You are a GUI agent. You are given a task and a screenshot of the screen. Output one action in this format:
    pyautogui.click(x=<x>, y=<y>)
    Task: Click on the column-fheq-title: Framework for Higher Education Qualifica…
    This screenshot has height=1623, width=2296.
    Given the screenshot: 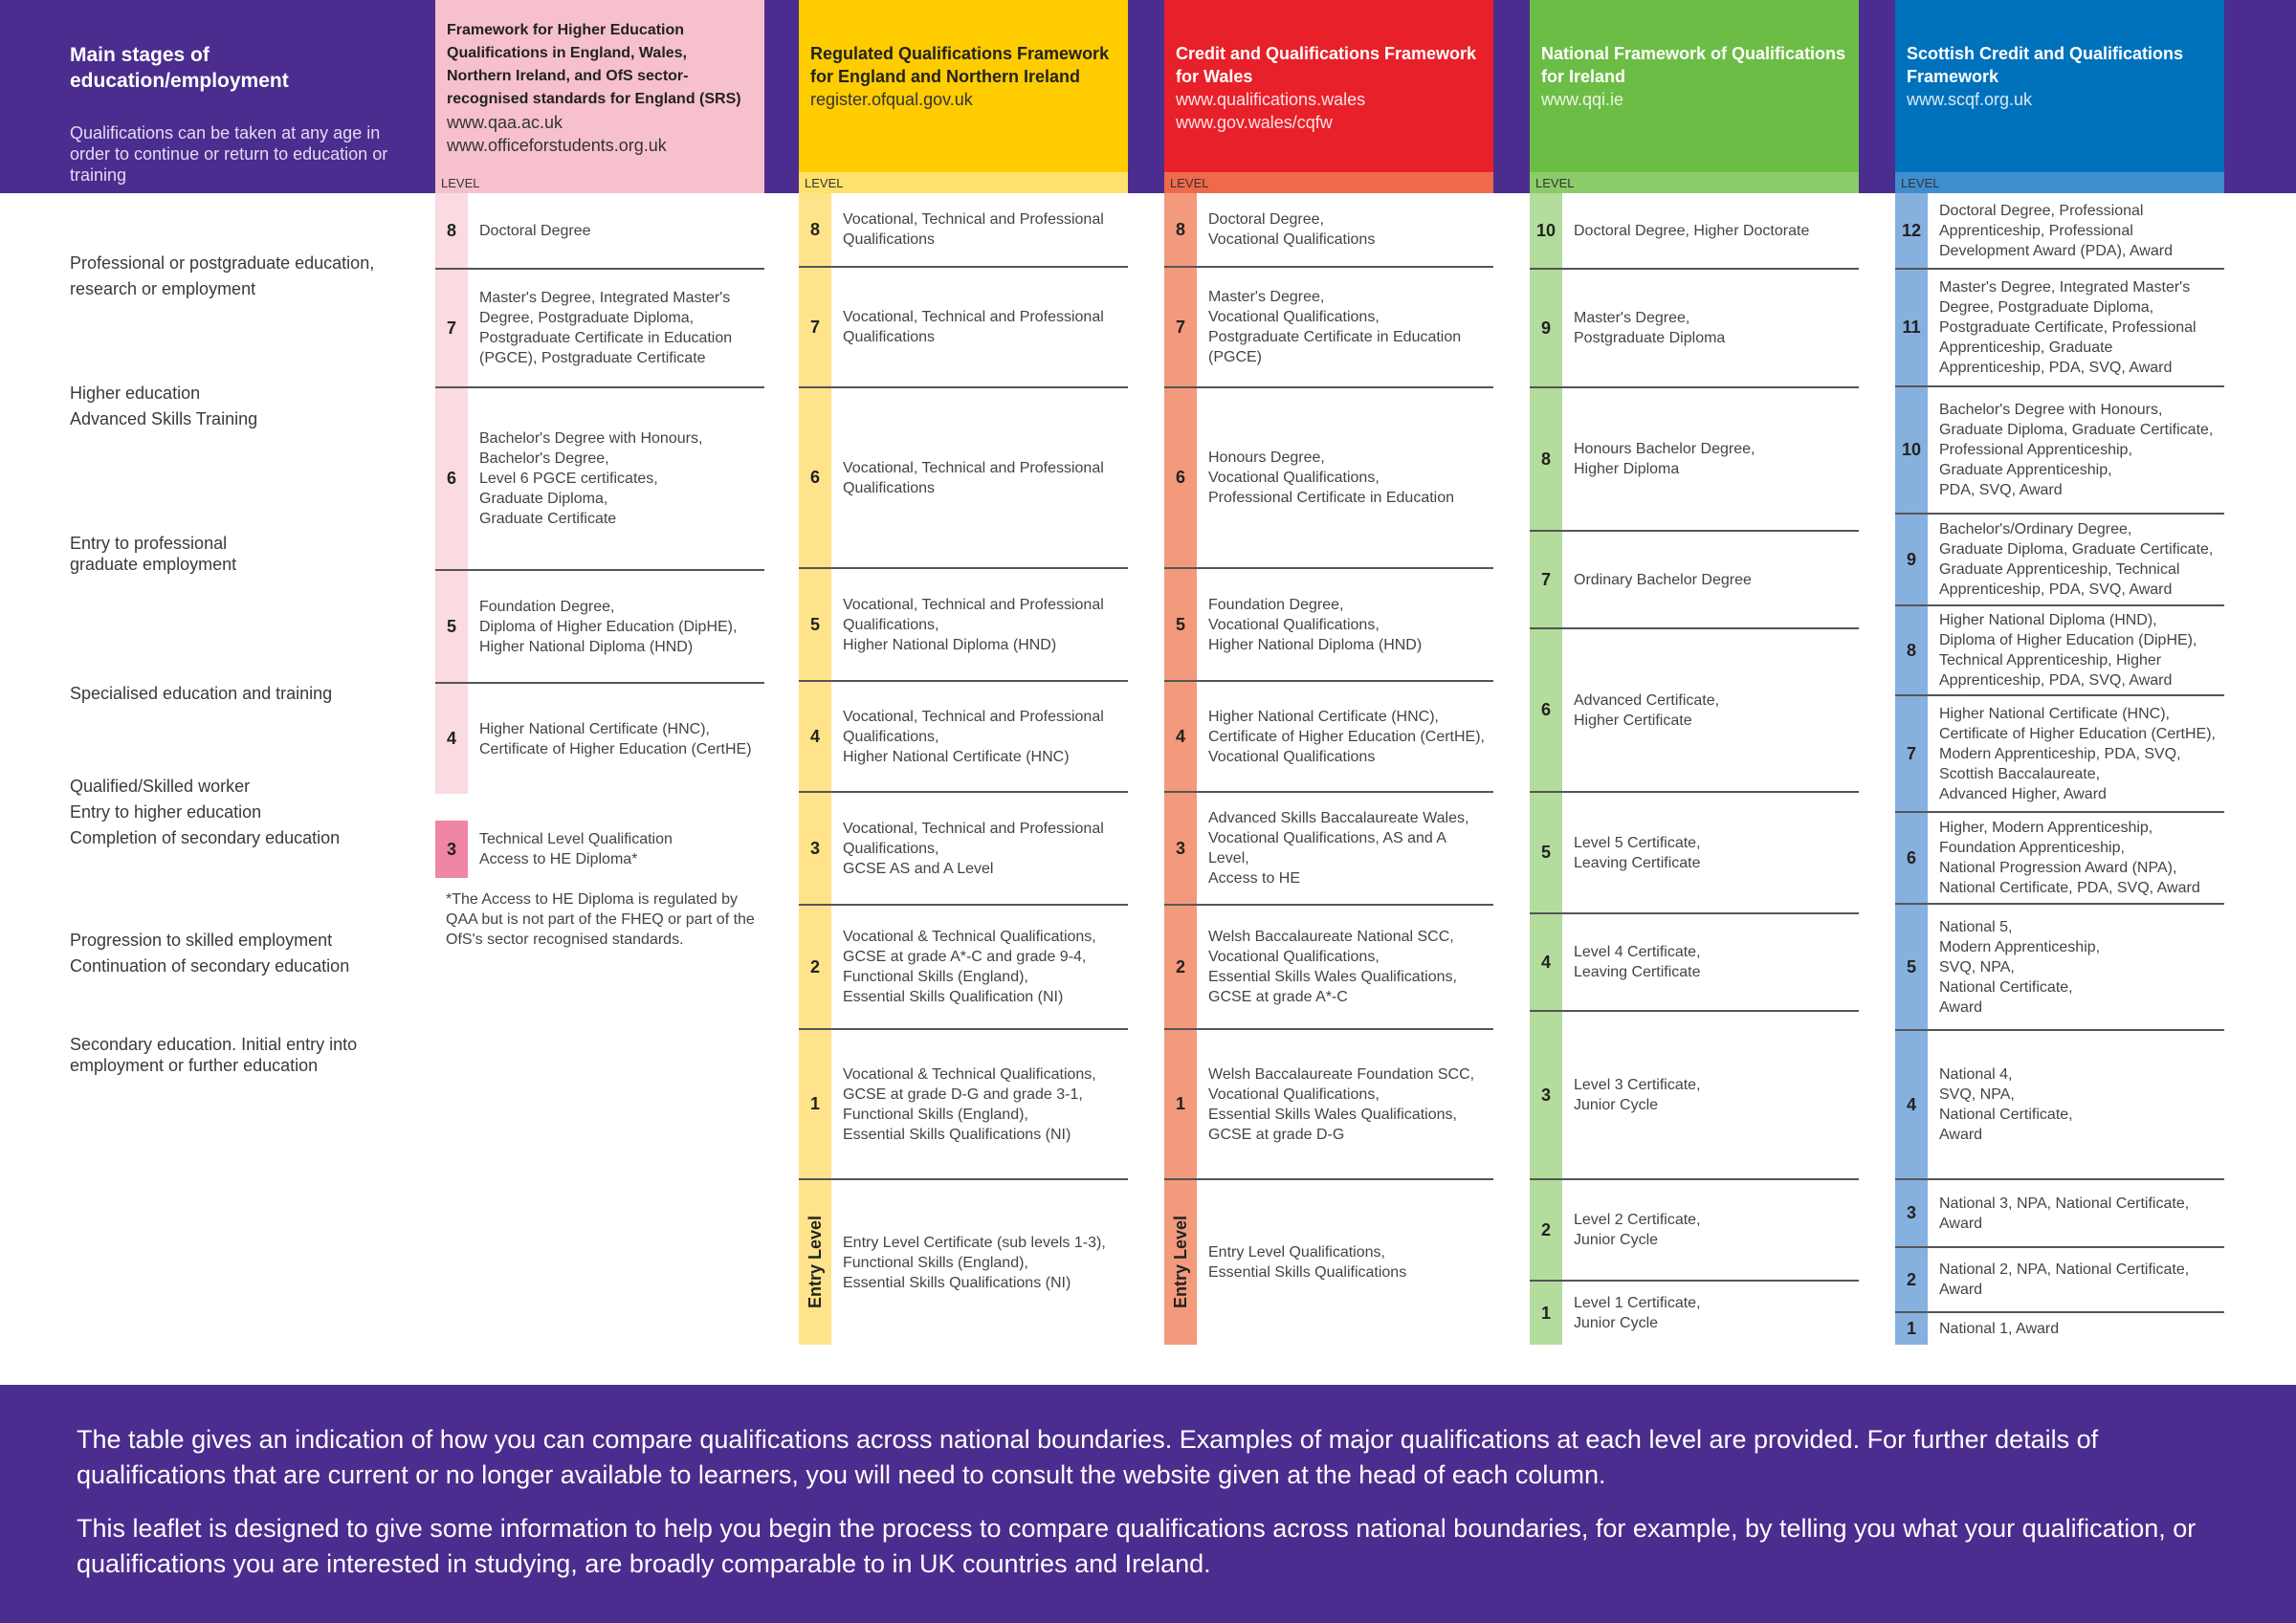 What is the action you would take?
    pyautogui.click(x=594, y=64)
    